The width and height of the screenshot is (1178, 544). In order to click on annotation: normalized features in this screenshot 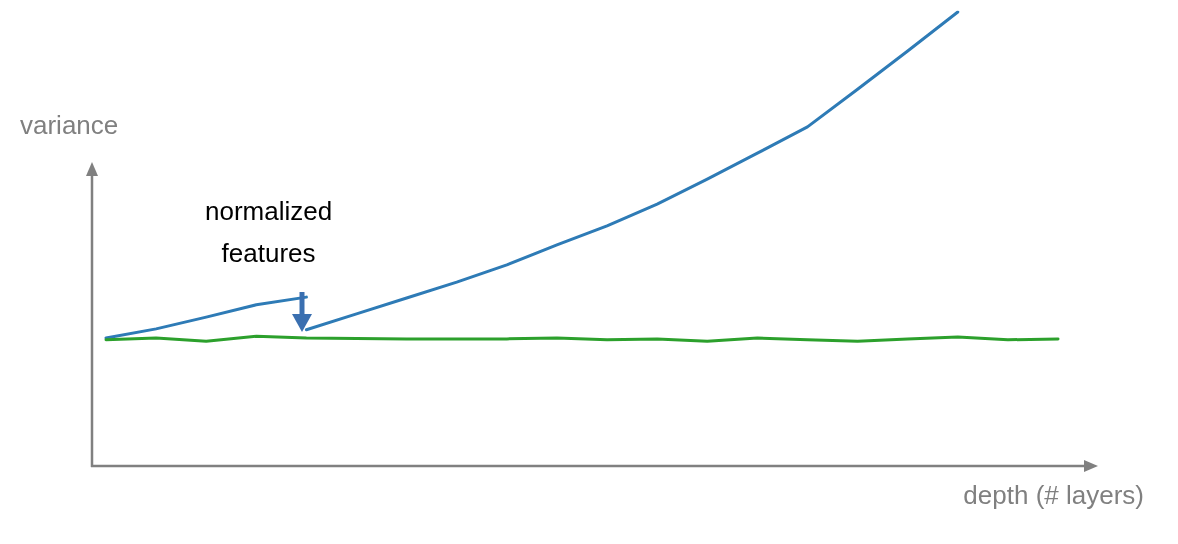, I will do `click(269, 232)`.